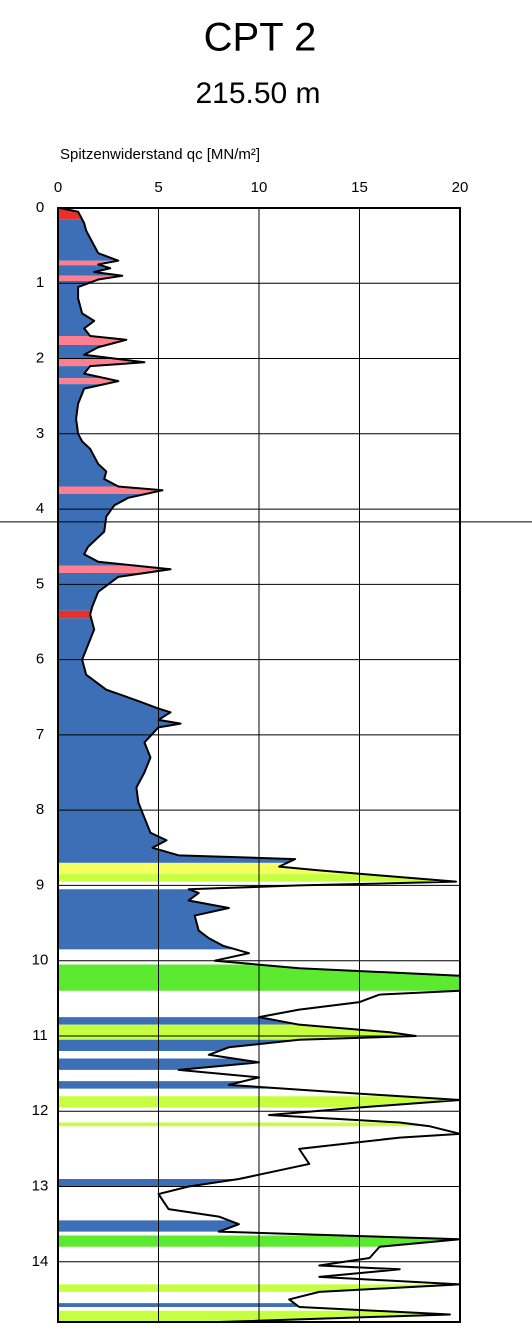 The image size is (532, 1332). What do you see at coordinates (359, 187) in the screenshot?
I see `x-tick-label: 15` at bounding box center [359, 187].